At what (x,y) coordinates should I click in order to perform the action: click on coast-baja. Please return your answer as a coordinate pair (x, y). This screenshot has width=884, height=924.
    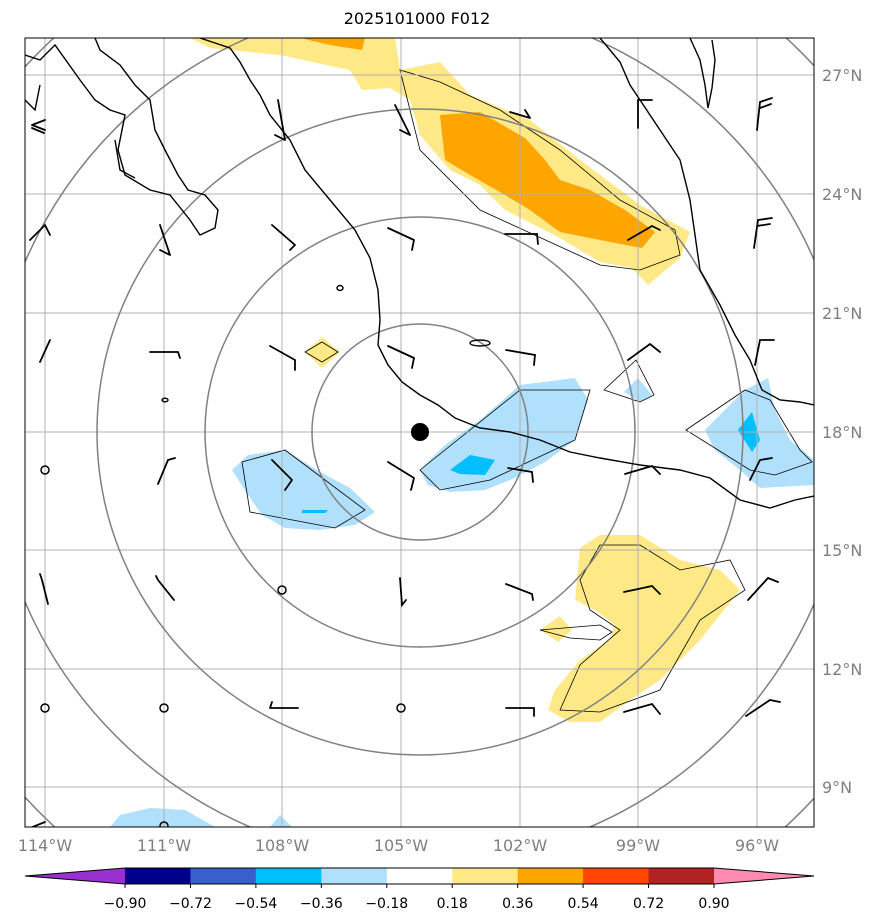
    Looking at the image, I should click on (122, 137).